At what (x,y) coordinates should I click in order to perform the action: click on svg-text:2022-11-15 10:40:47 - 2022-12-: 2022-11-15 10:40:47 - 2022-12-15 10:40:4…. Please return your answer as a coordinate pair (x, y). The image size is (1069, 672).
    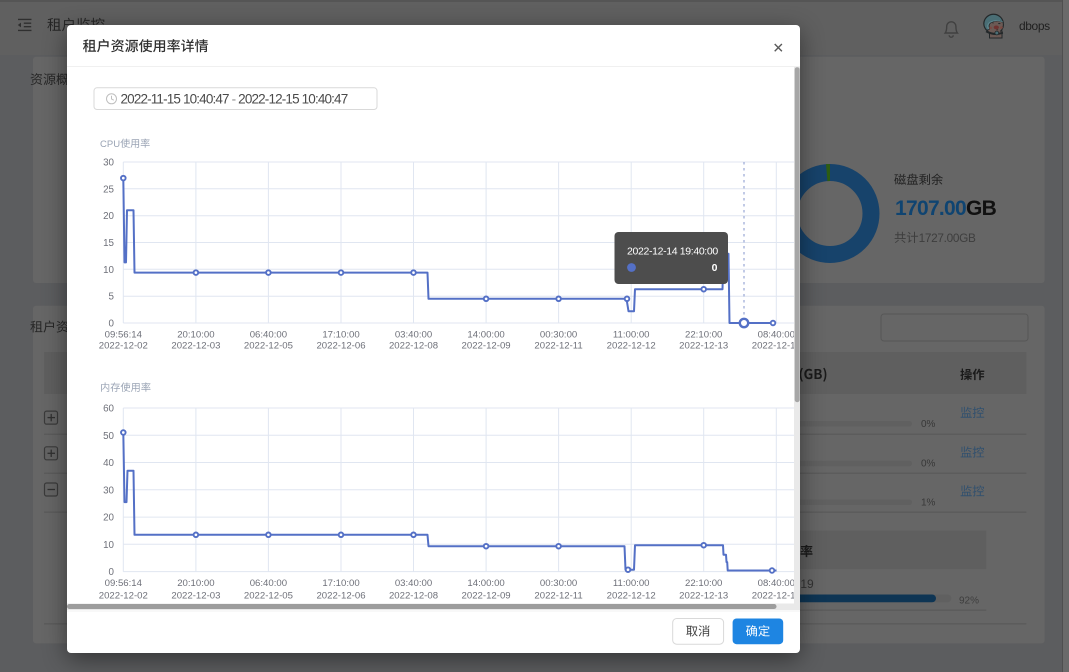
    Looking at the image, I should click on (234, 98).